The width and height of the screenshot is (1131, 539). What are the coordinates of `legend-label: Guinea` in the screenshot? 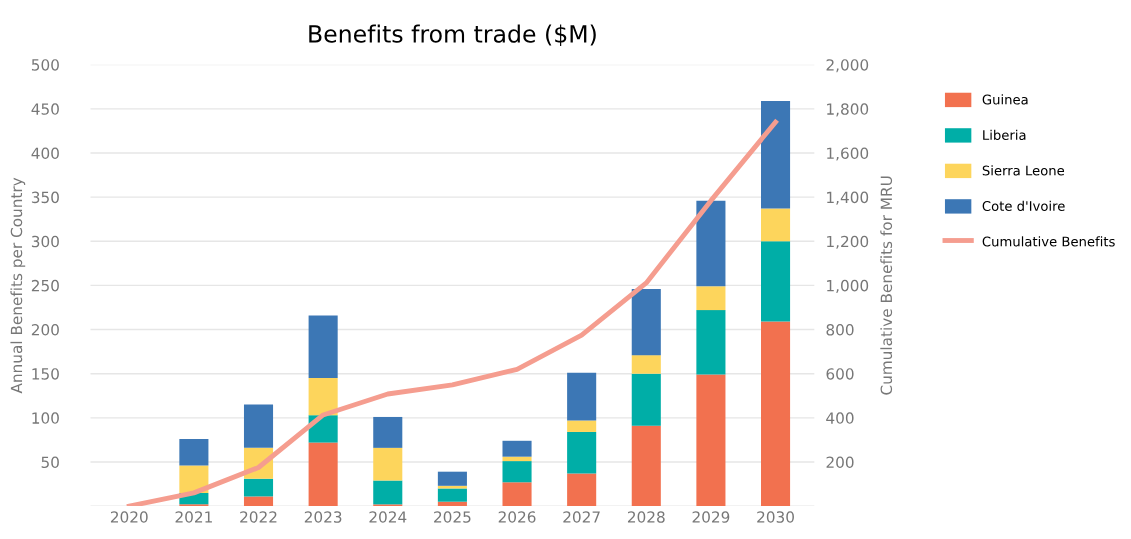 It's located at (1005, 99).